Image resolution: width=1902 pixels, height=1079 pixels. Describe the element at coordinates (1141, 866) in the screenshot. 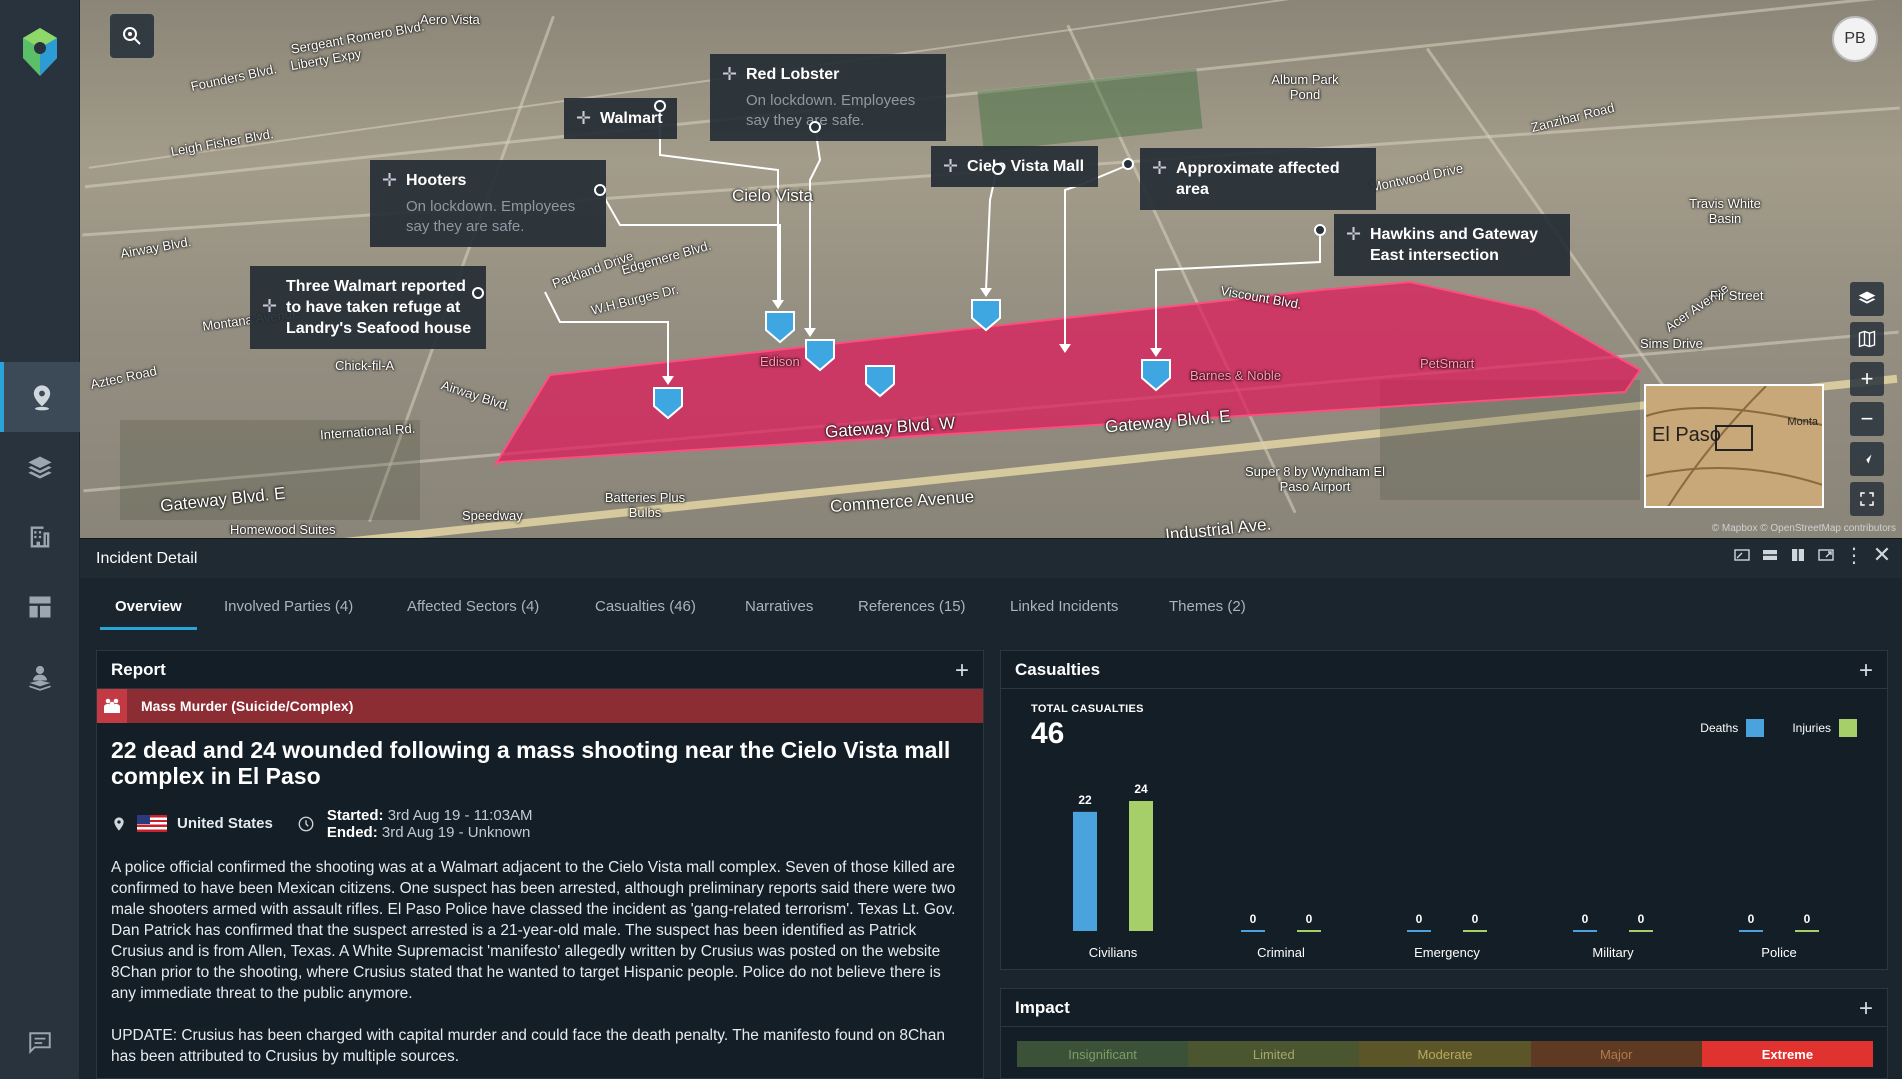

I see `bar-injuries-civilians` at that location.